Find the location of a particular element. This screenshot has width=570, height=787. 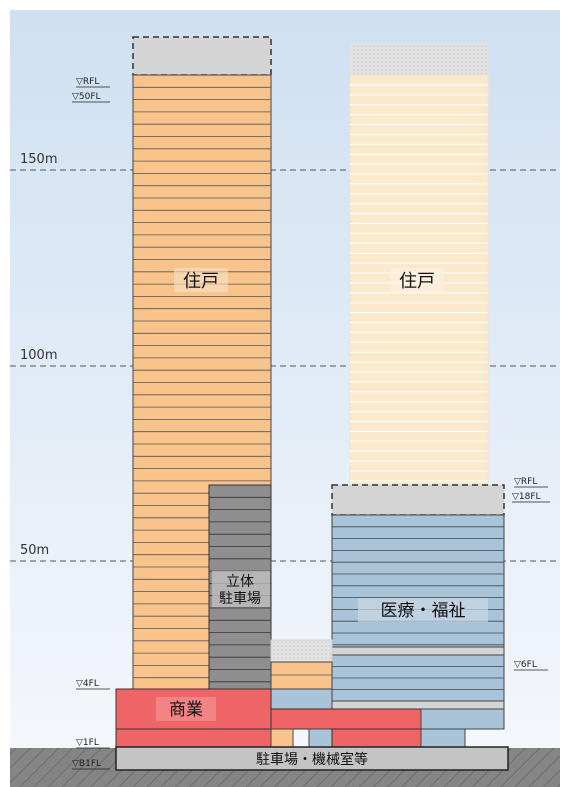

ground-floor-red is located at coordinates (376, 738).